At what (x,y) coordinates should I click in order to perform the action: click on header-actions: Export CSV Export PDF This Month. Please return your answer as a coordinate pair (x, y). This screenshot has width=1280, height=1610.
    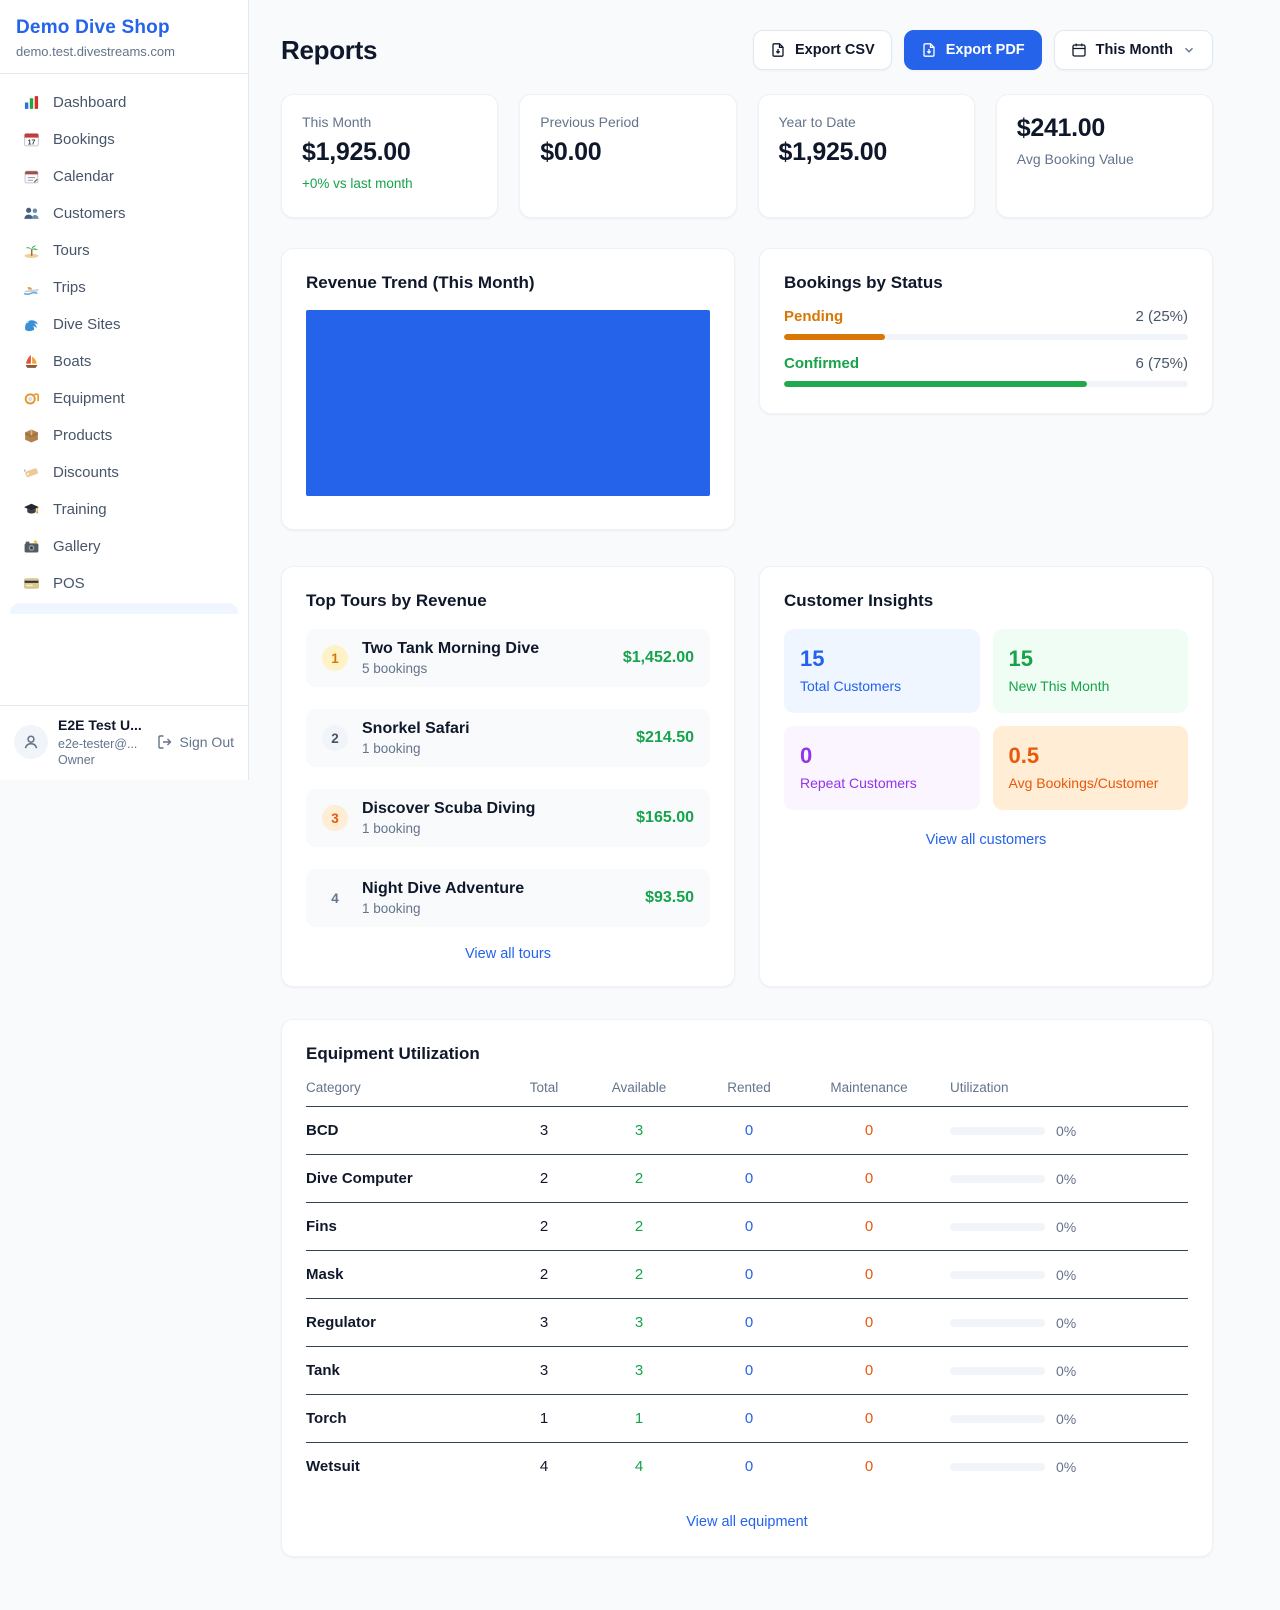
    Looking at the image, I should click on (982, 50).